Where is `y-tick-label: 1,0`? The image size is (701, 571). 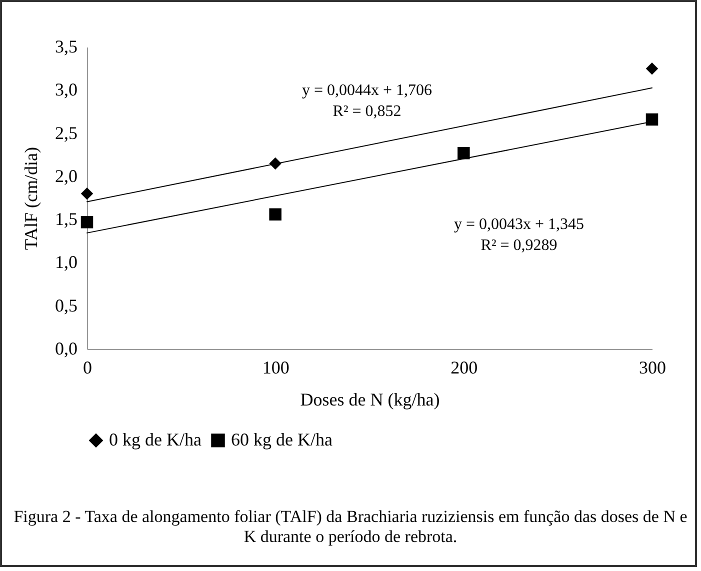
y-tick-label: 1,0 is located at coordinates (66, 262).